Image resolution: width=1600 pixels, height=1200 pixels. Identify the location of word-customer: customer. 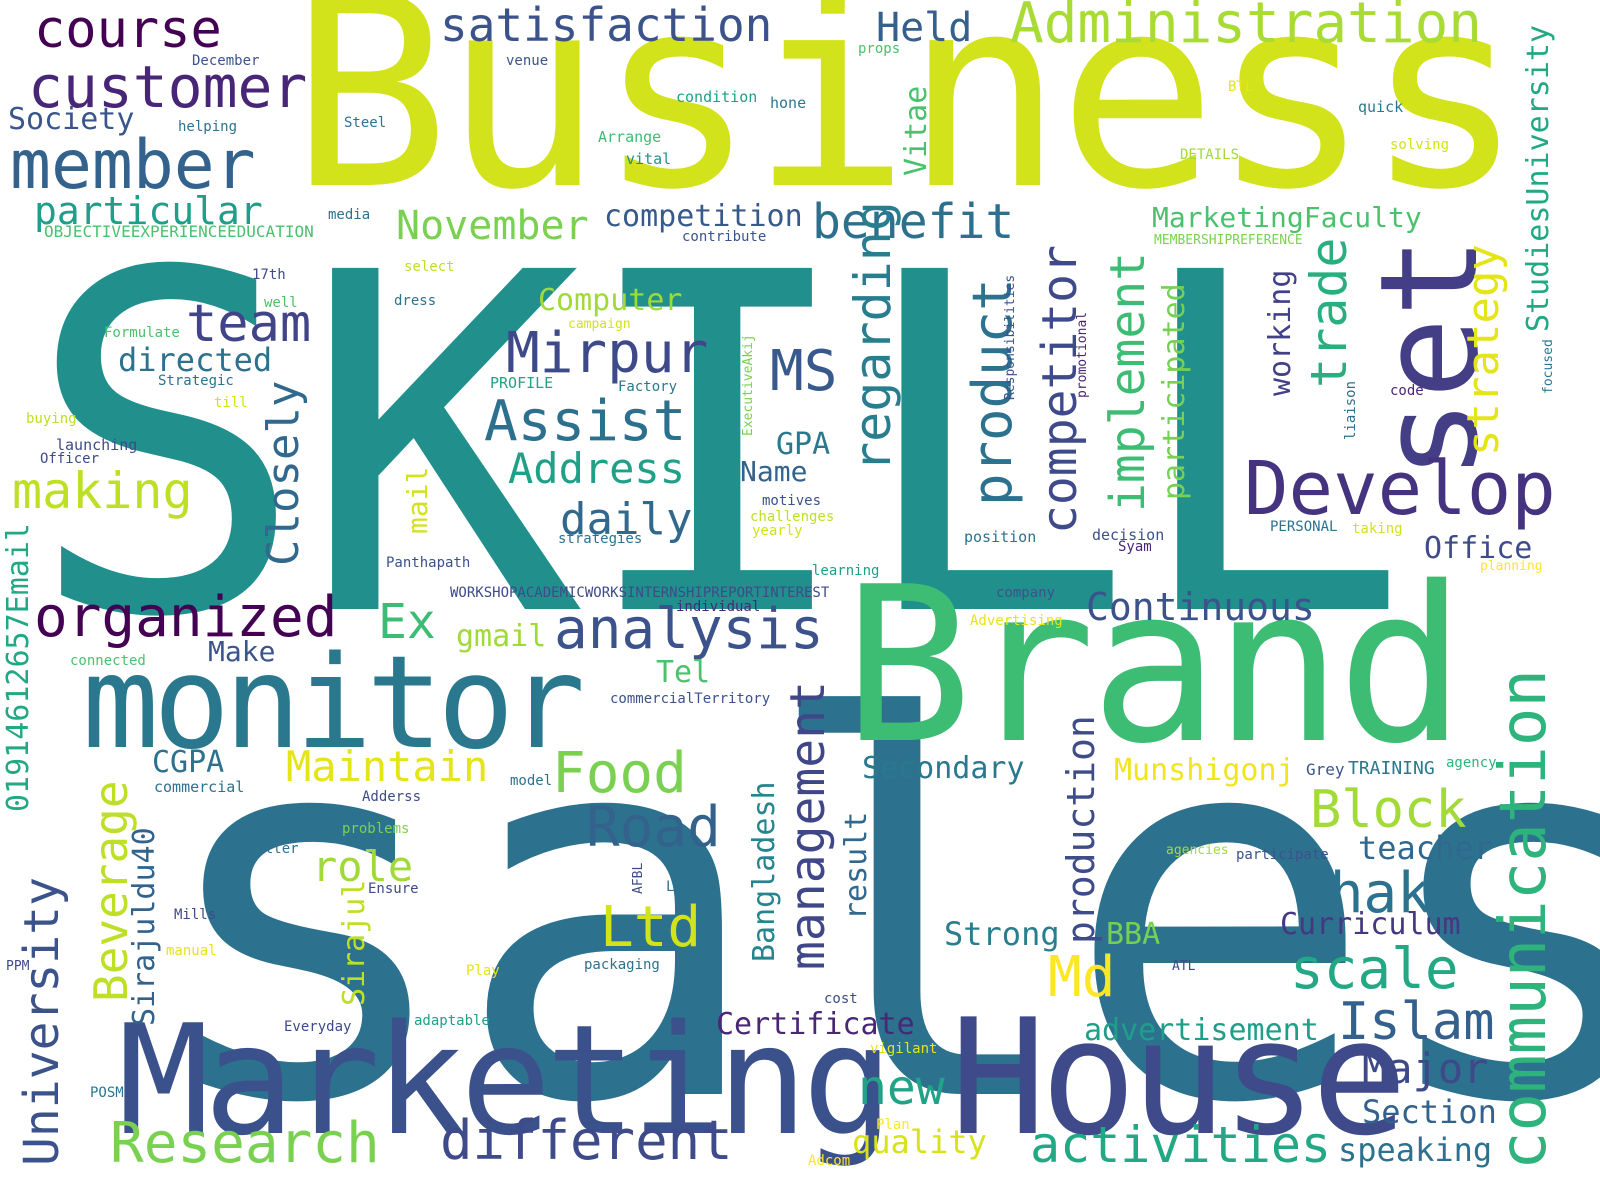
(168, 87).